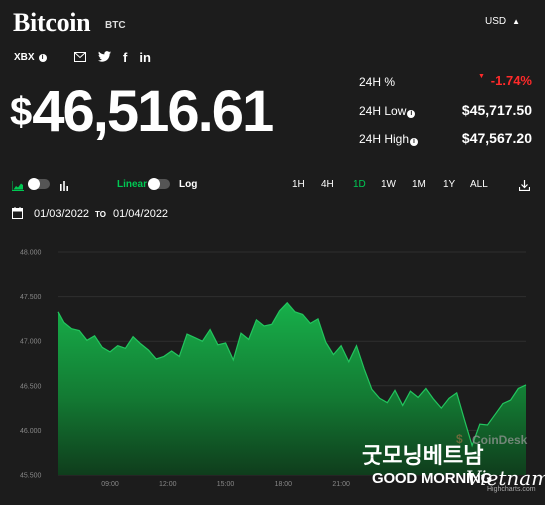 The width and height of the screenshot is (545, 505). What do you see at coordinates (145, 57) in the screenshot?
I see `linkedin-icon: in` at bounding box center [145, 57].